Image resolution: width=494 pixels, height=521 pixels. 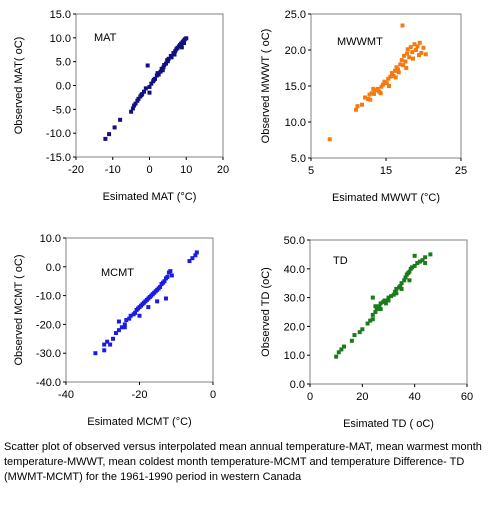 I want to click on x-tick-label: -20, so click(x=140, y=395).